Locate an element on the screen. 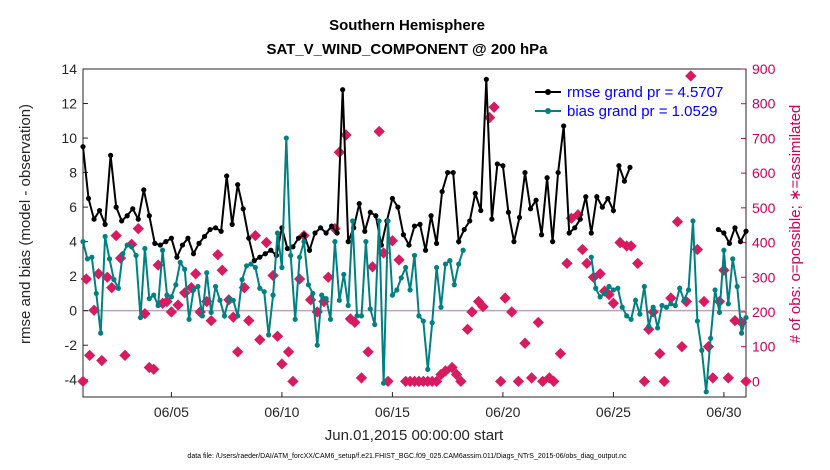 The image size is (830, 470). chart-subtitle: SAT_V_WIND_COMPONENT @ 200 hPa is located at coordinates (407, 49).